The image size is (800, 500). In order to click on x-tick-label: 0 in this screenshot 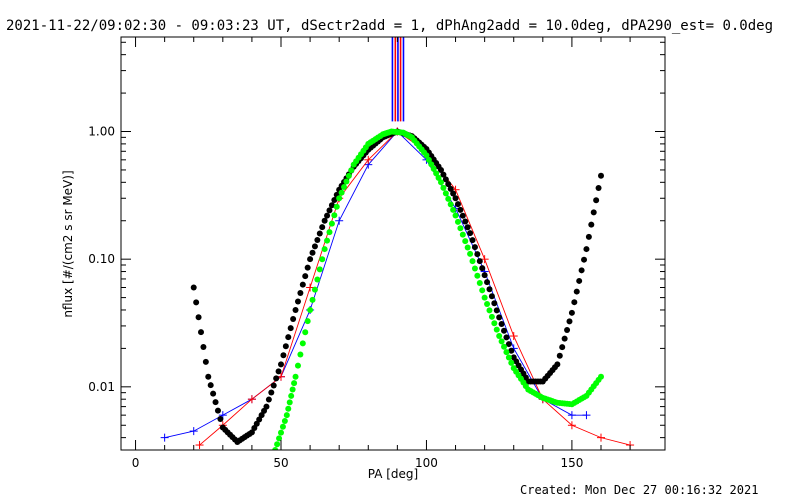, I will do `click(136, 463)`.